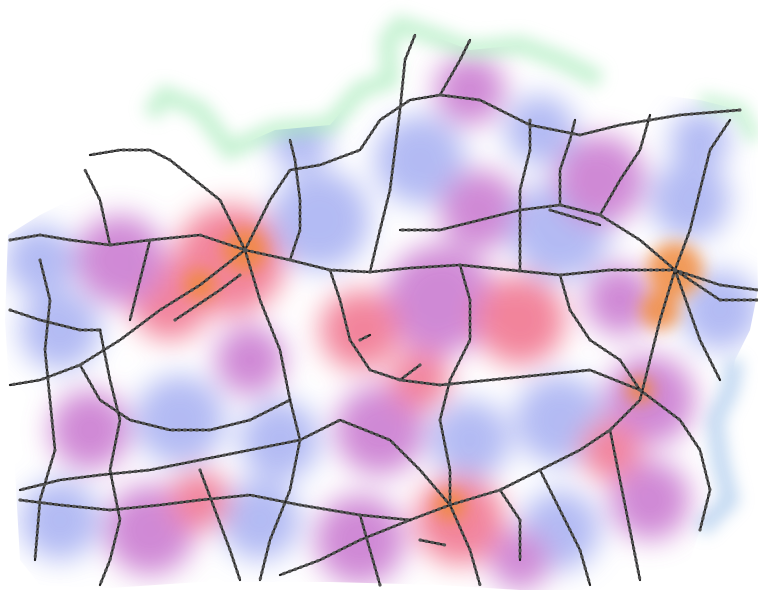  Describe the element at coordinates (660, 310) in the screenshot. I see `hub-hotspot` at that location.